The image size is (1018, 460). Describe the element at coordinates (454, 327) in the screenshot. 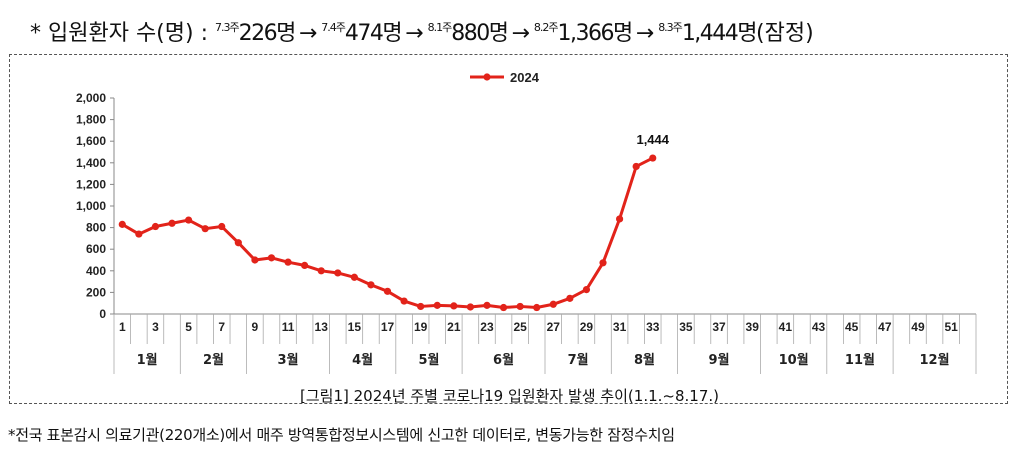

I see `x-tick-label: 21` at that location.